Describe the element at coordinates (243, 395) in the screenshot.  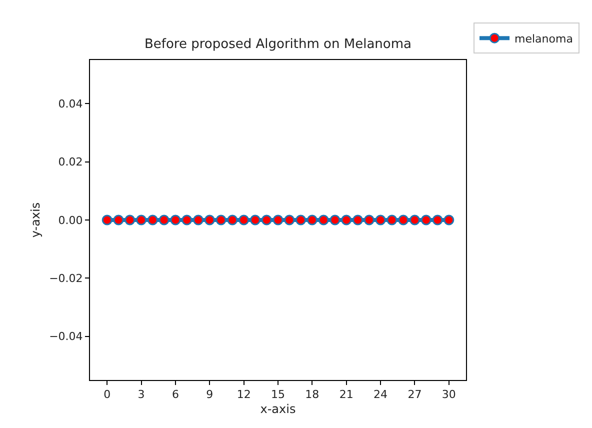
I see `x-tick-label: 12` at that location.